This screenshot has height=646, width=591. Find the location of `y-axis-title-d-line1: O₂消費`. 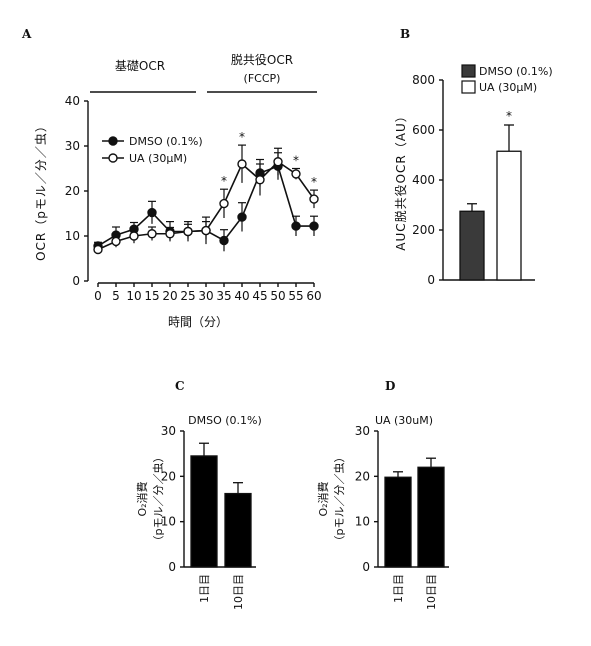

y-axis-title-d-line1: O₂消費 is located at coordinates (323, 498).